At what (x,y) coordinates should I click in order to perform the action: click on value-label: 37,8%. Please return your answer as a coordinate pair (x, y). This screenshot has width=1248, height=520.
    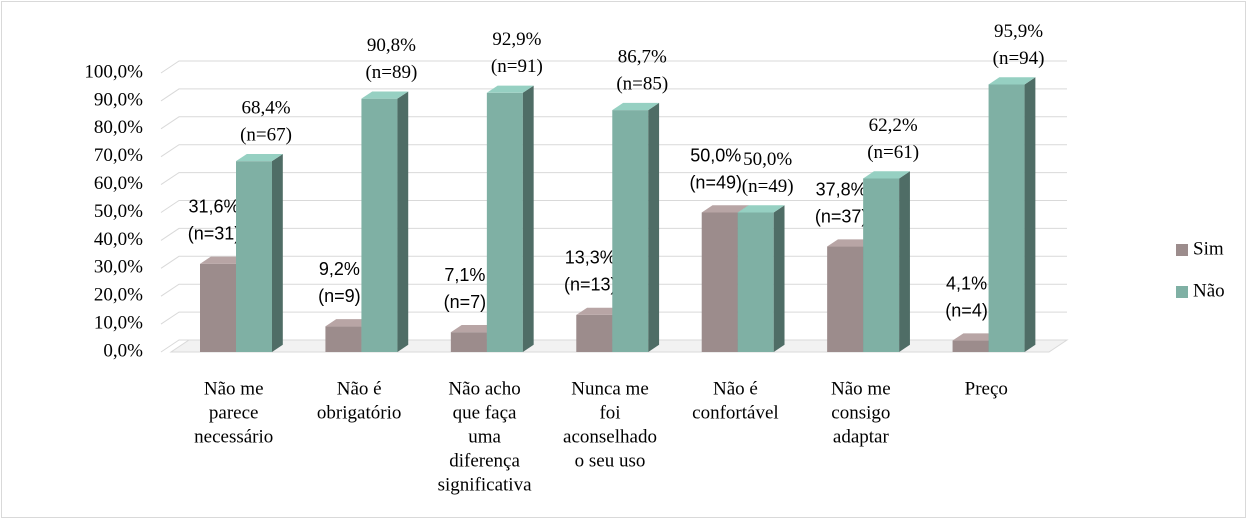
    Looking at the image, I should click on (841, 189).